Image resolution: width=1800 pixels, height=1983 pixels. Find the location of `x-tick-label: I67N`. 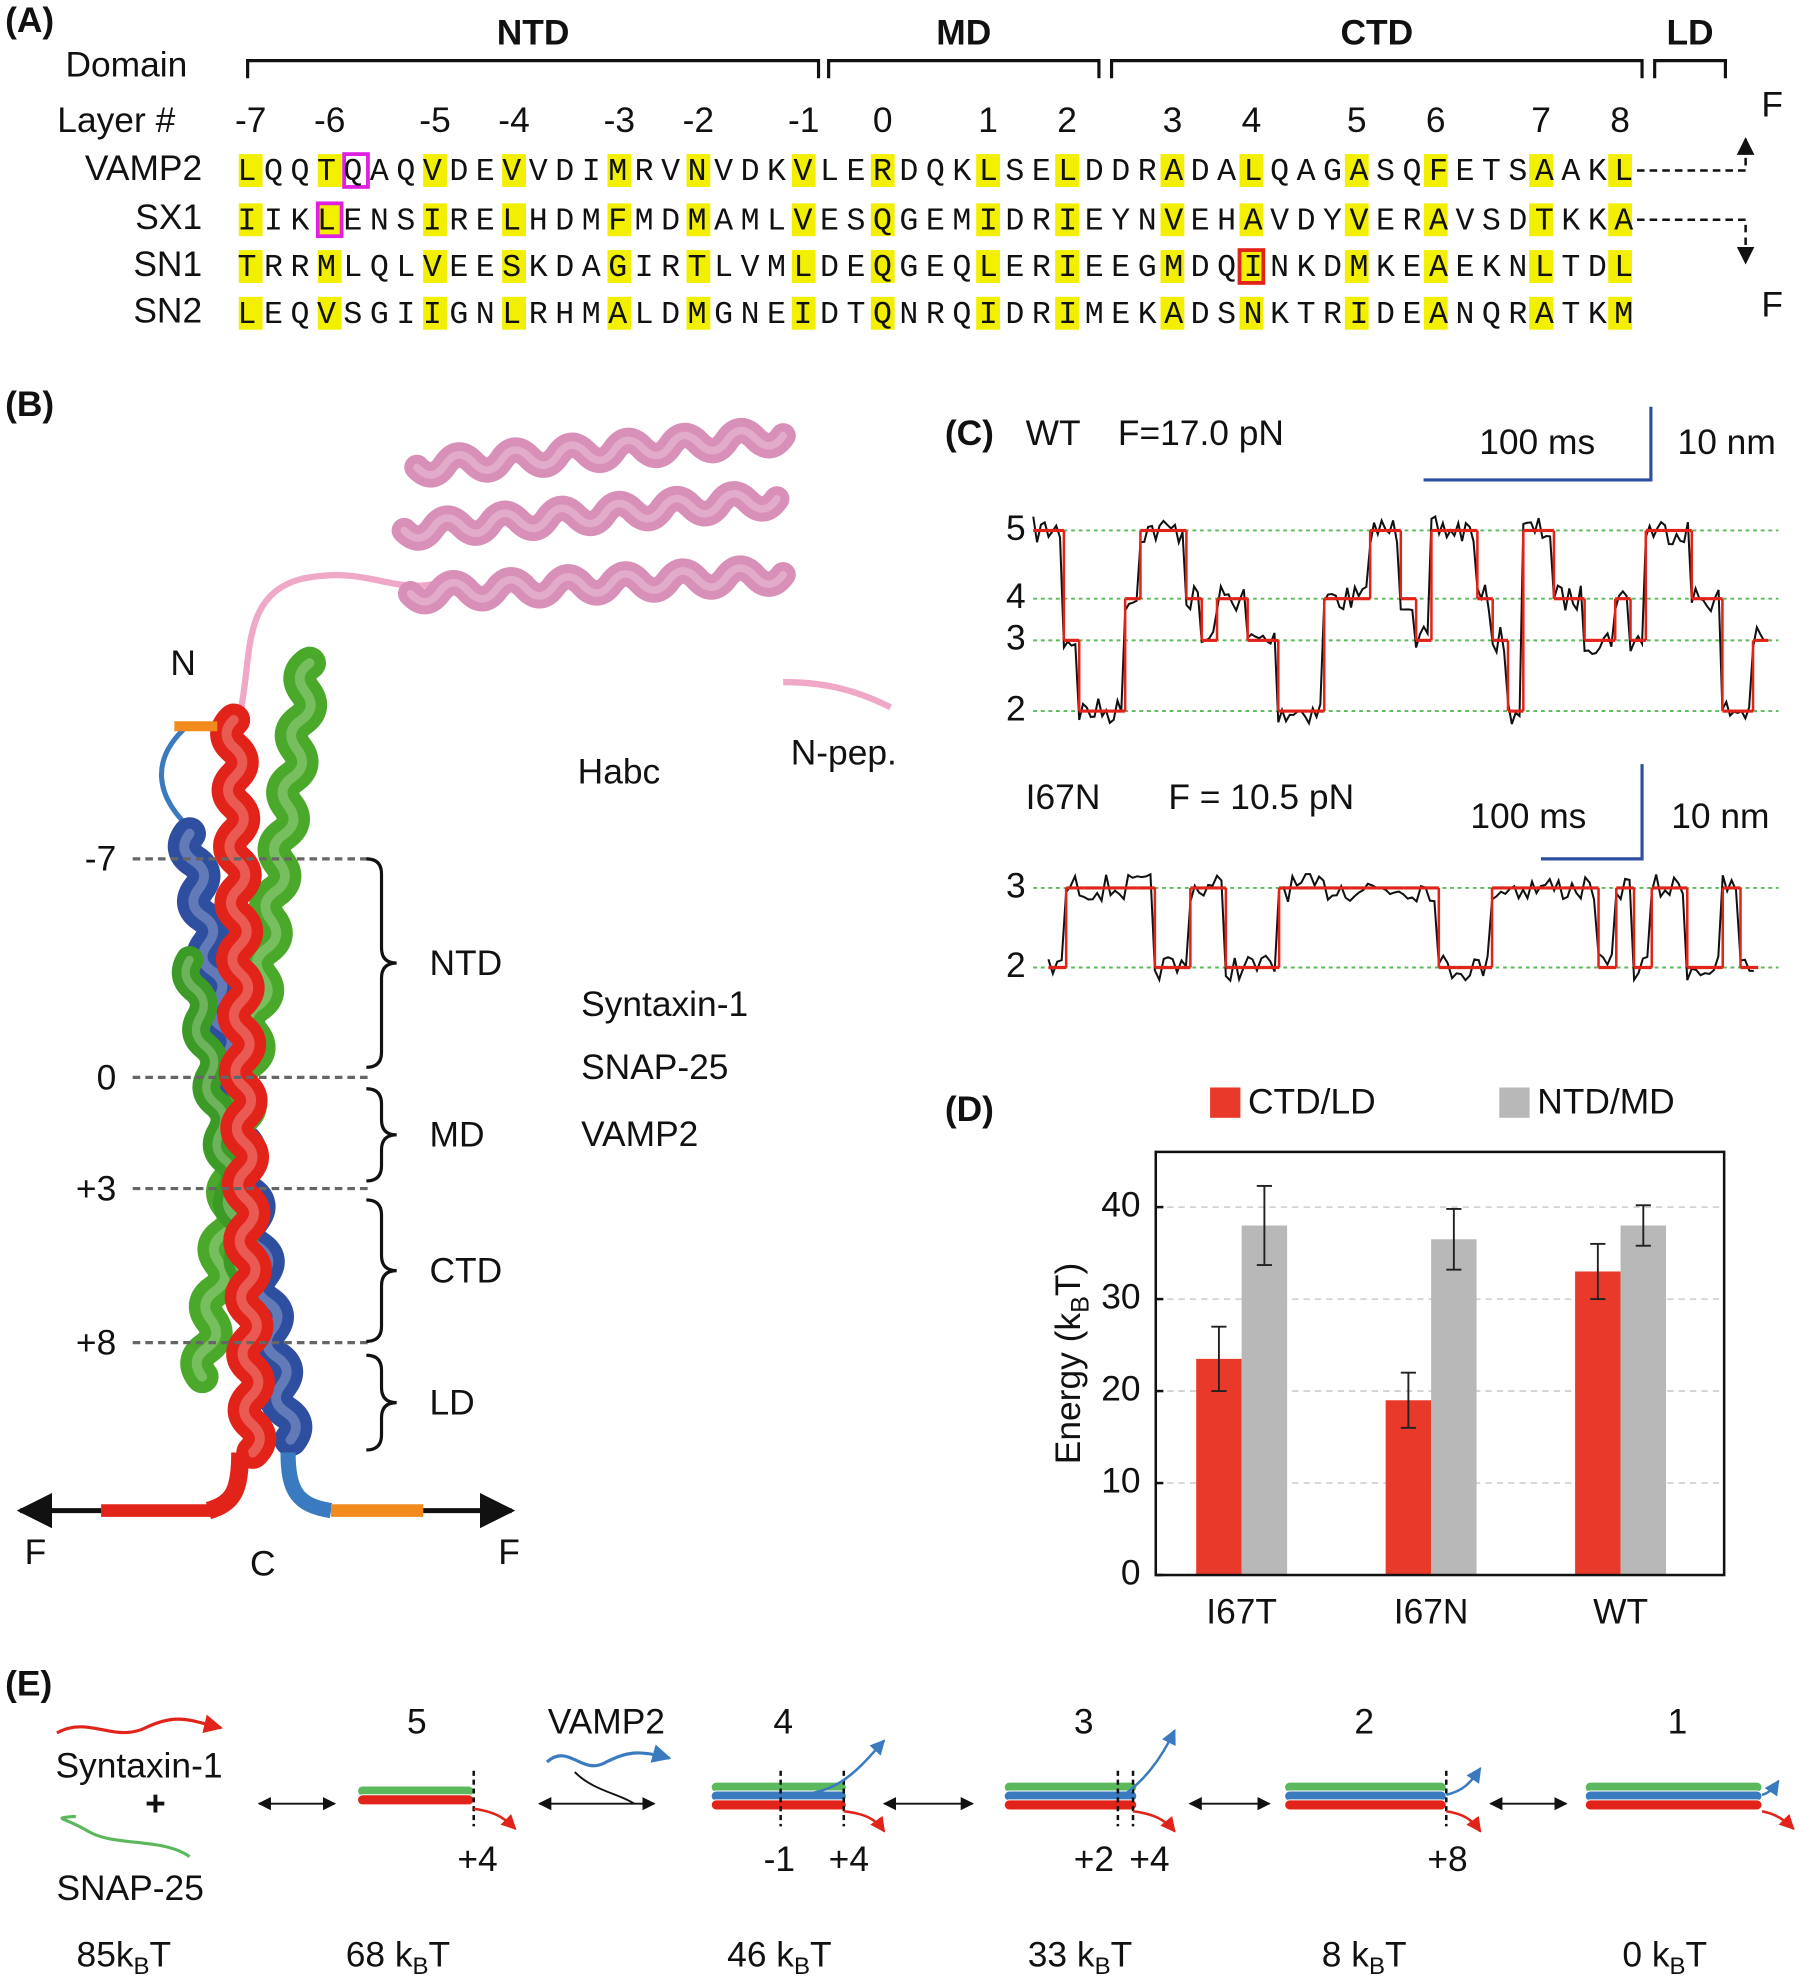

x-tick-label: I67N is located at coordinates (1431, 1612).